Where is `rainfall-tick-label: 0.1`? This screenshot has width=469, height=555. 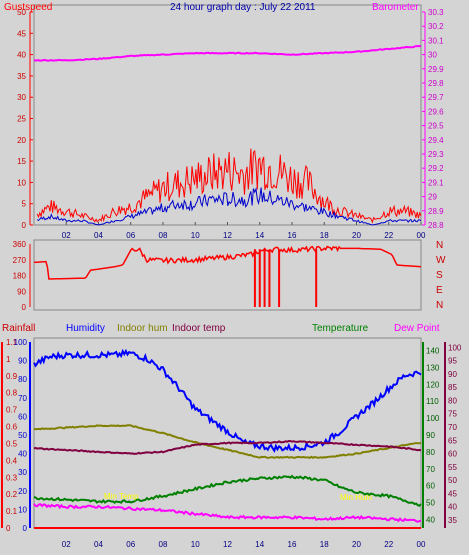
rainfall-tick-label: 0.1 is located at coordinates (12, 511).